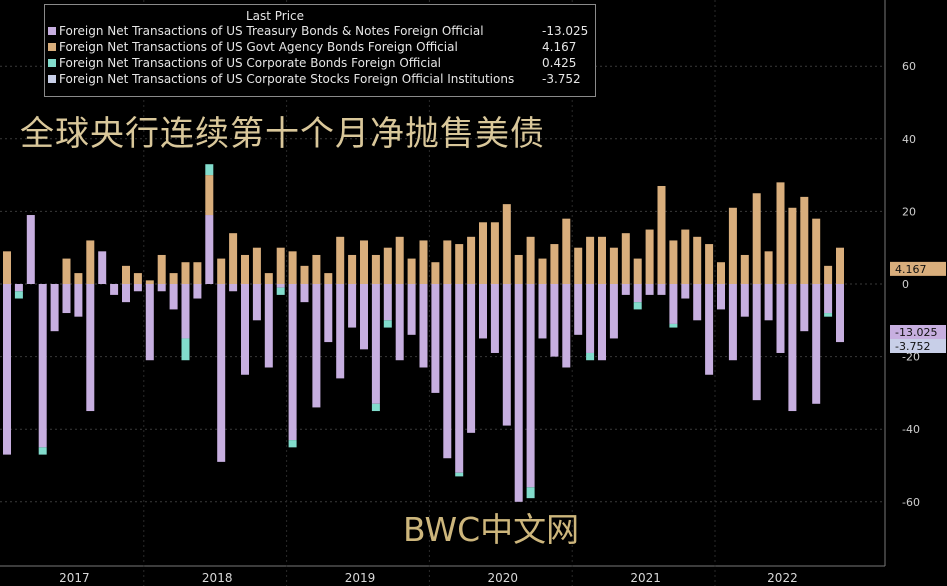 The height and width of the screenshot is (586, 947). What do you see at coordinates (645, 578) in the screenshot?
I see `x-tick-label: 2021` at bounding box center [645, 578].